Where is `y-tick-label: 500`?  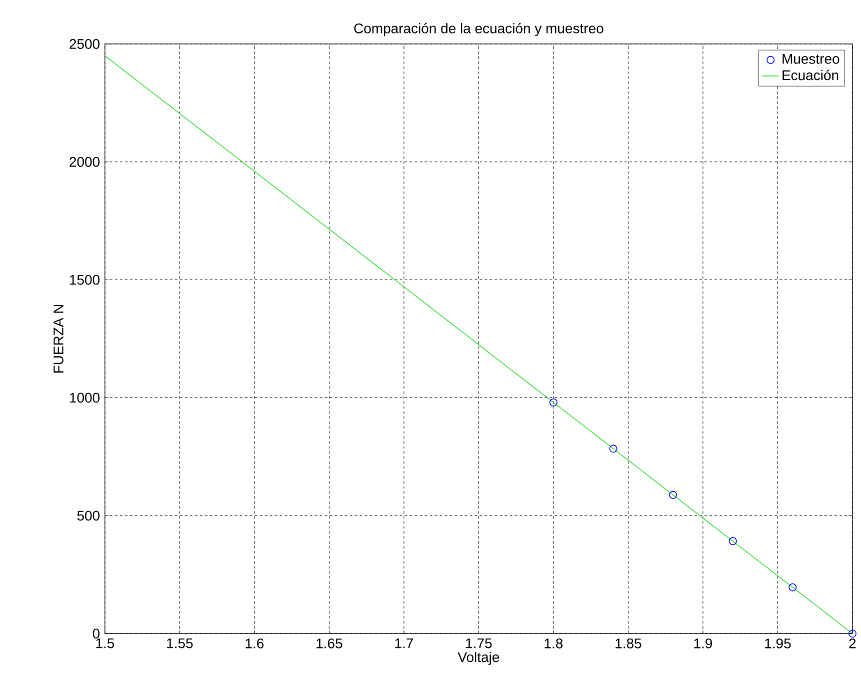 y-tick-label: 500 is located at coordinates (88, 515).